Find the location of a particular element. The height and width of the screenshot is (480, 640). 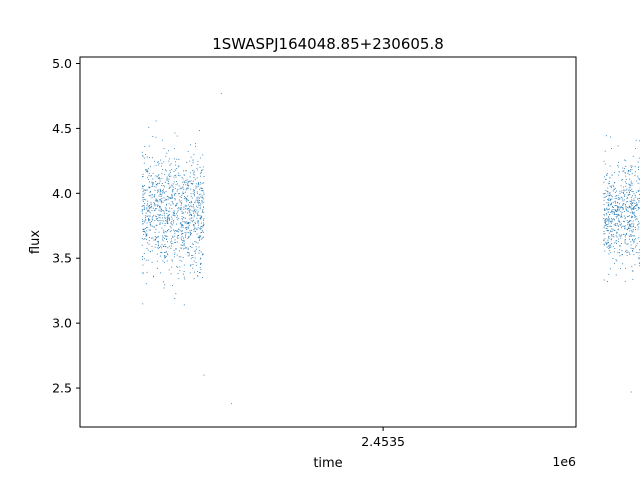

chart-title: 1SWASPJ164048.85+230605.8 is located at coordinates (328, 44).